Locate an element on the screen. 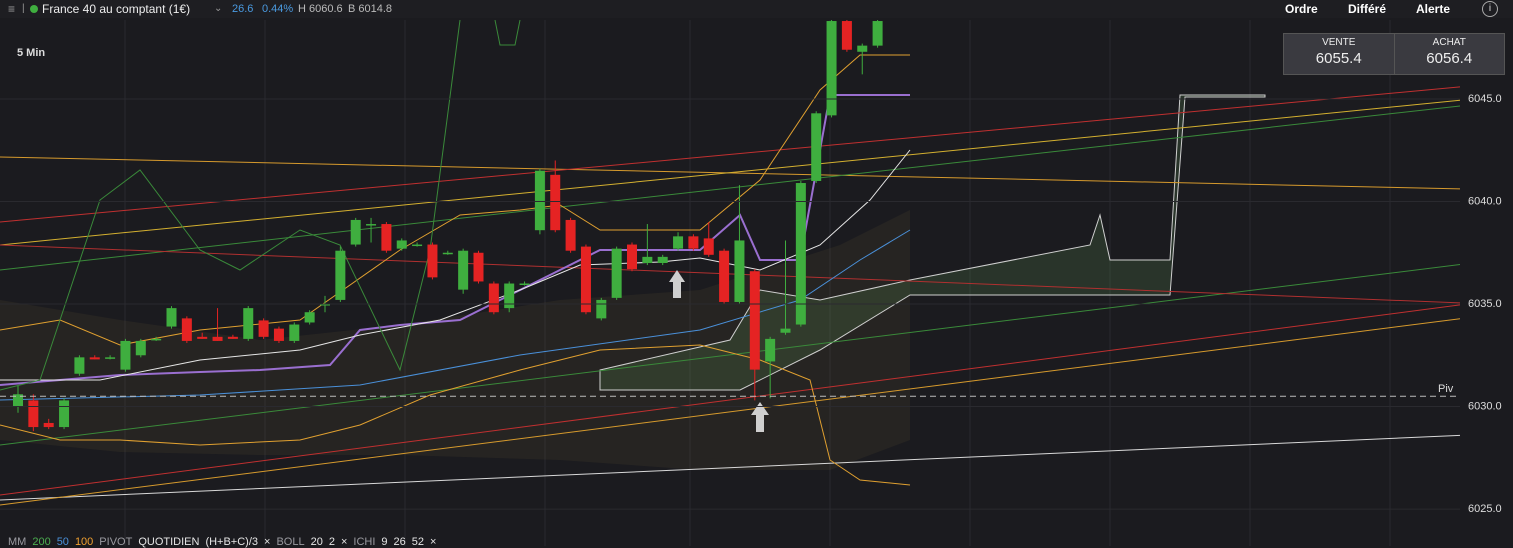 This screenshot has height=548, width=1513. menu-item: Ordre is located at coordinates (1301, 9).